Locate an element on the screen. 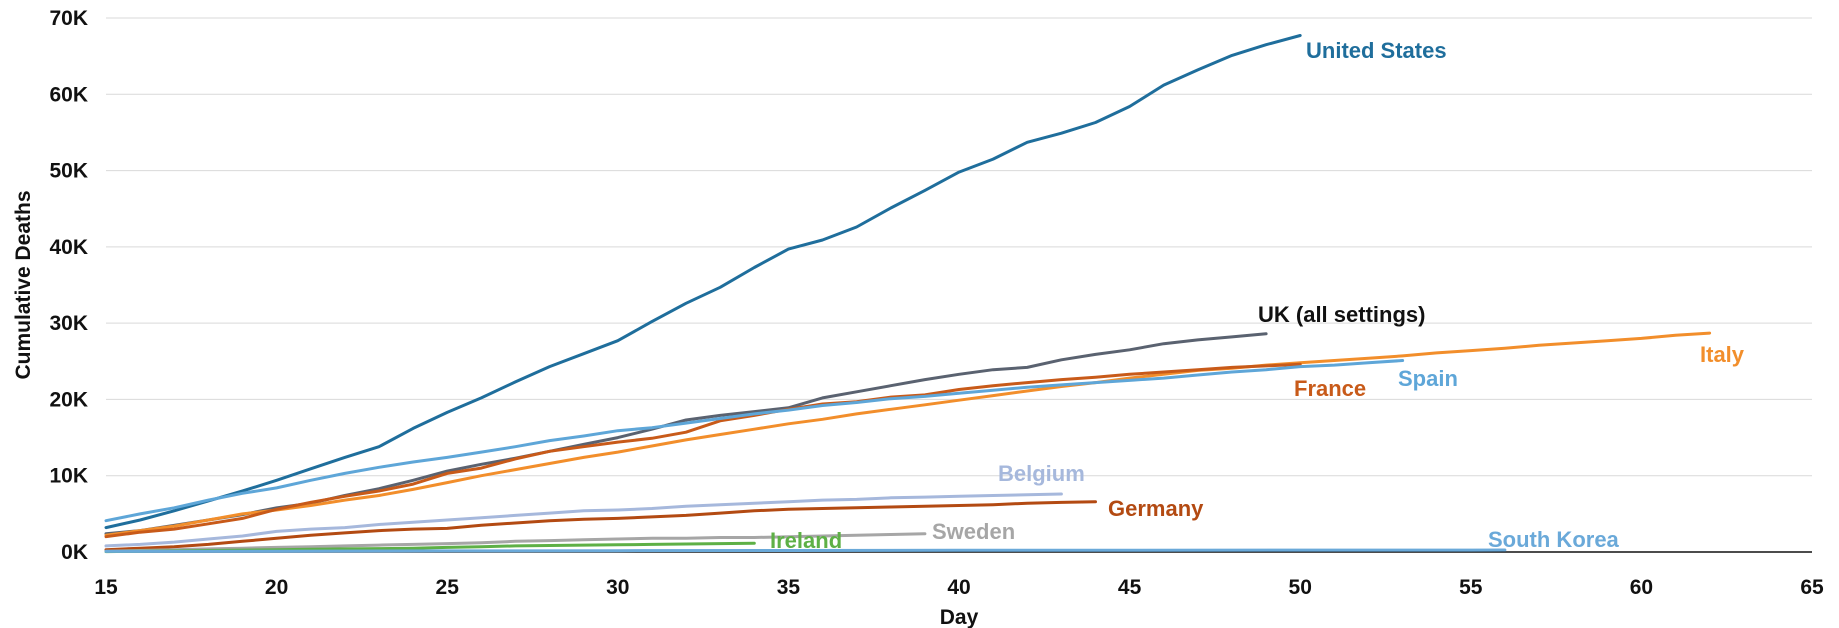  x-tick-label: 50 is located at coordinates (1300, 587).